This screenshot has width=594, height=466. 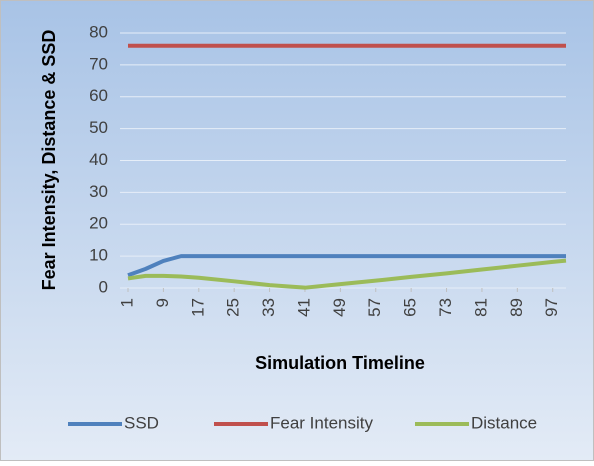 I want to click on legend-label: Distance, so click(x=504, y=422).